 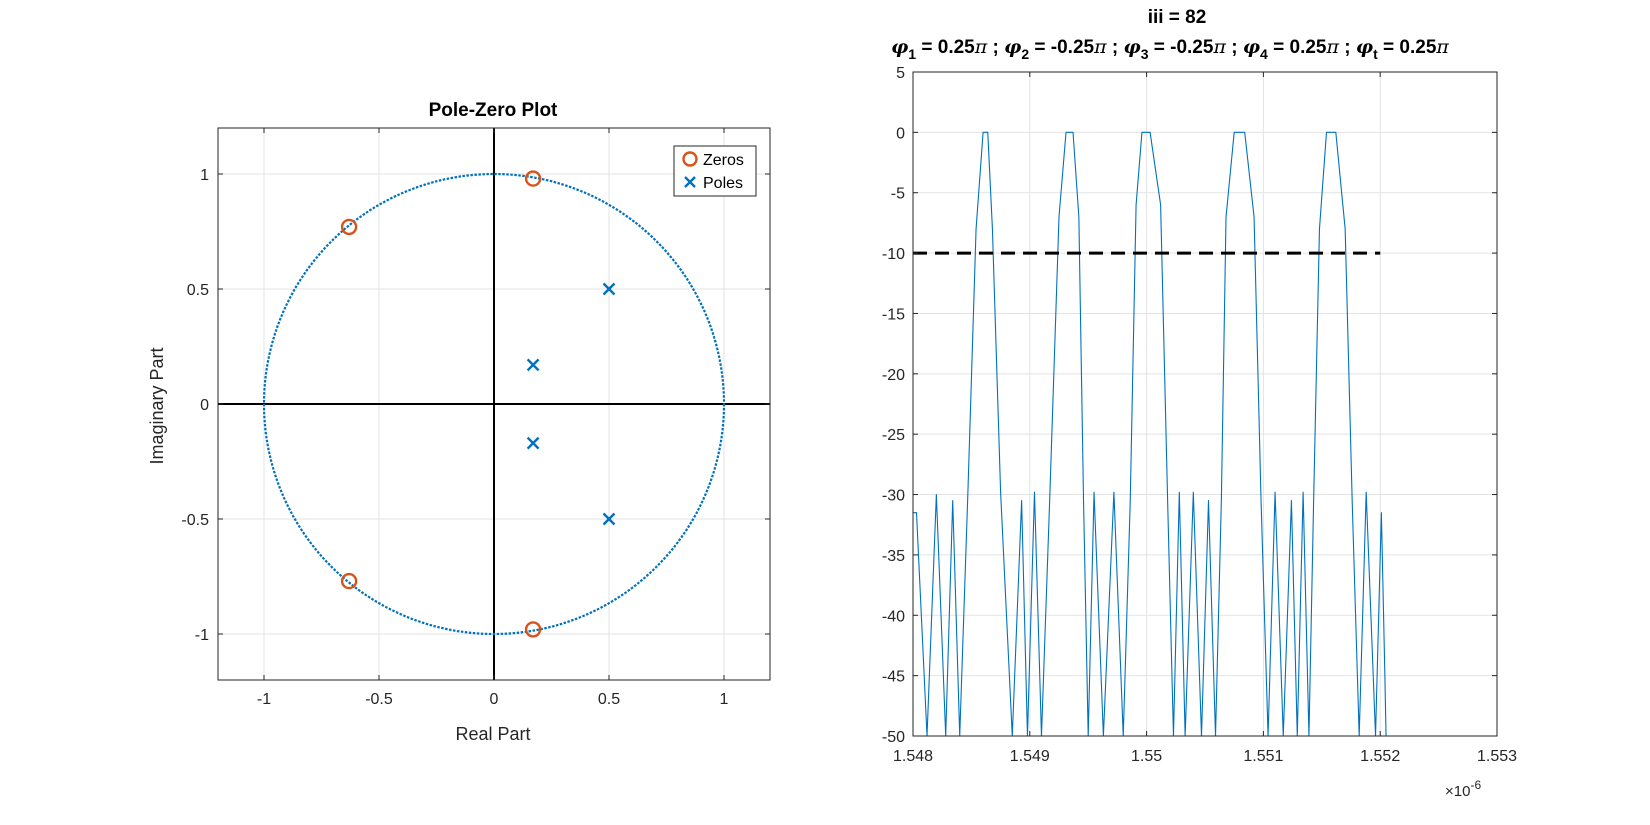 I want to click on pz-x-axis-label: Real Part, so click(x=492, y=734).